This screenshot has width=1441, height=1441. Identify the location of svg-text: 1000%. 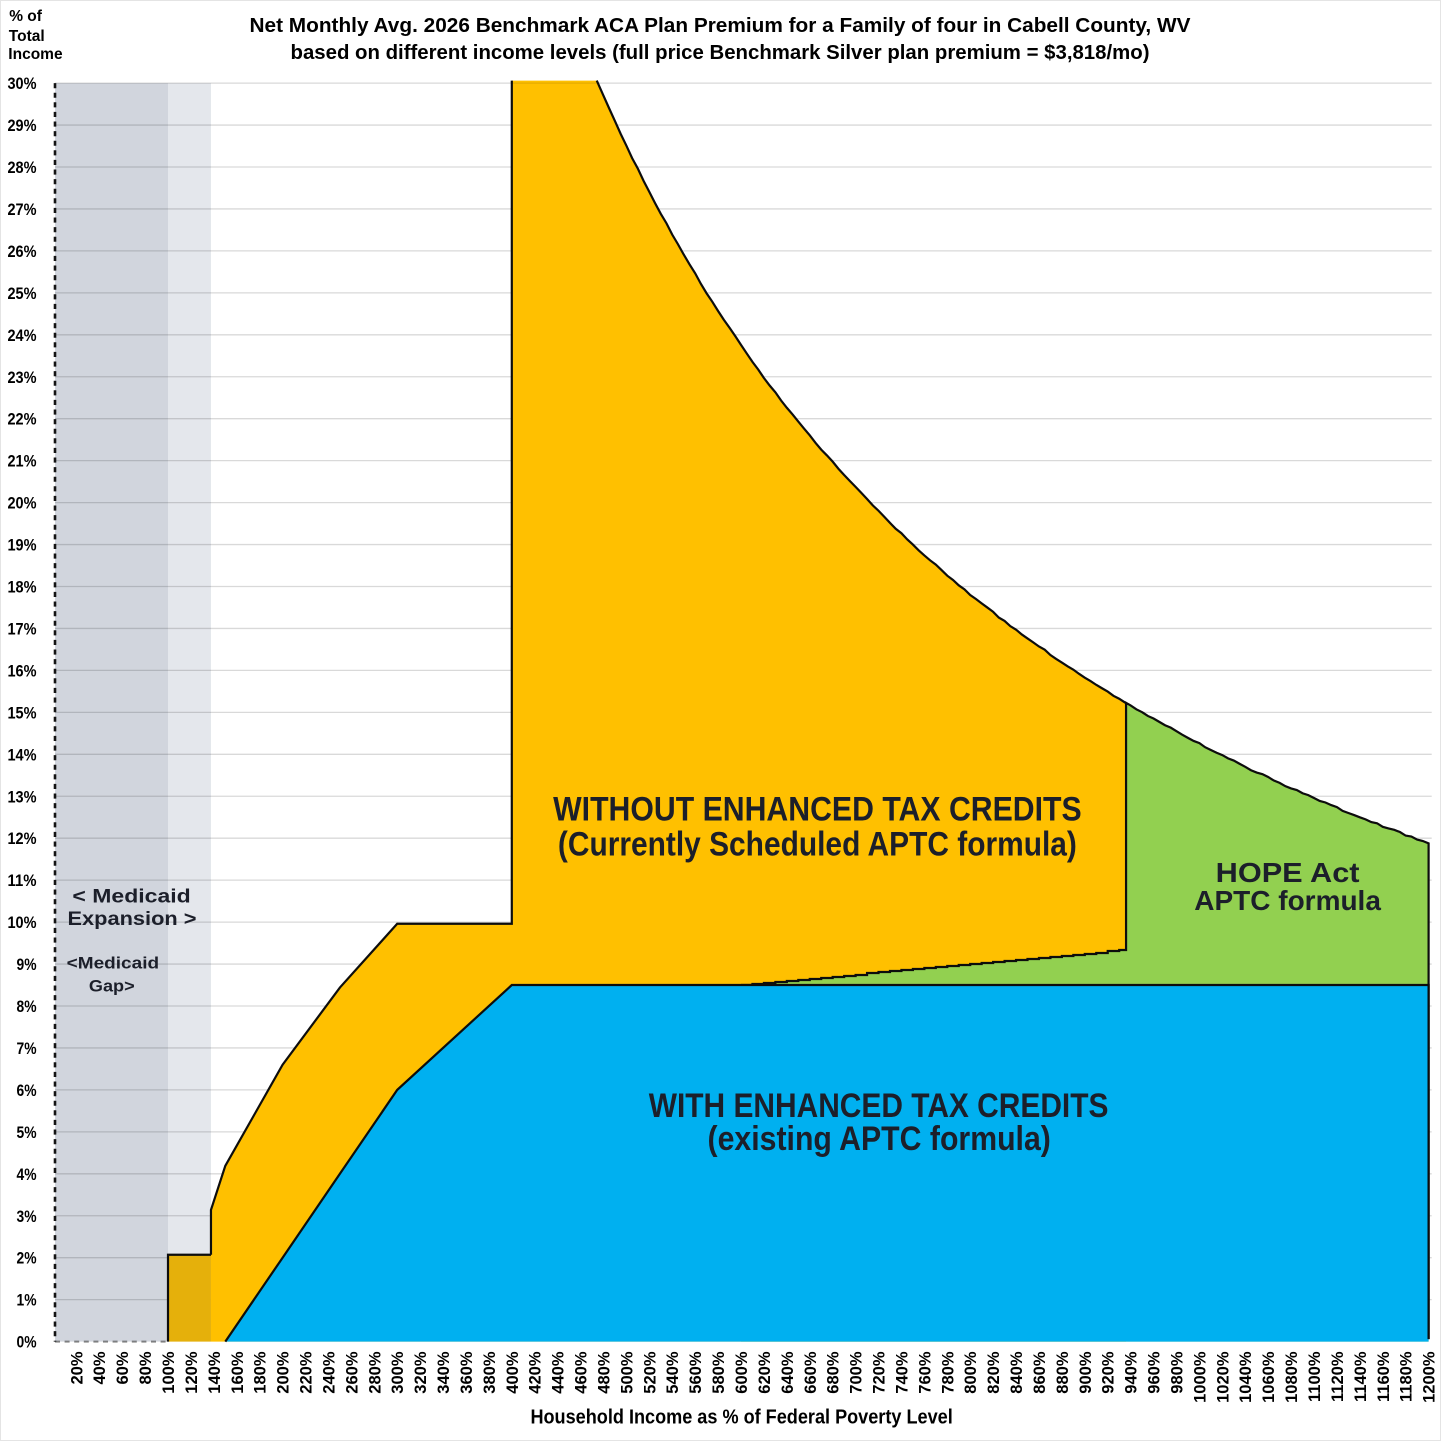
(1200, 1377).